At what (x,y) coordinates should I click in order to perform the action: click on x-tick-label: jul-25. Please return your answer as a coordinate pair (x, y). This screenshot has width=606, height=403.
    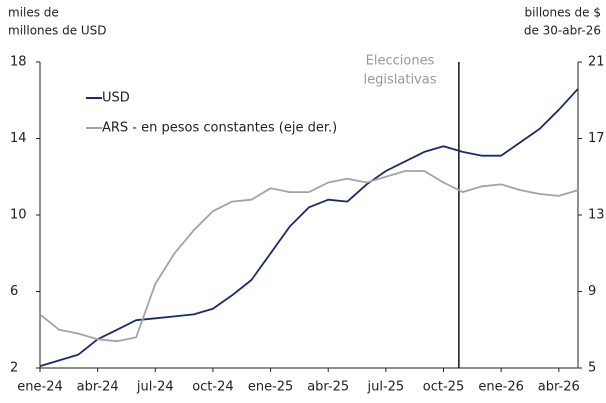
    Looking at the image, I should click on (386, 387).